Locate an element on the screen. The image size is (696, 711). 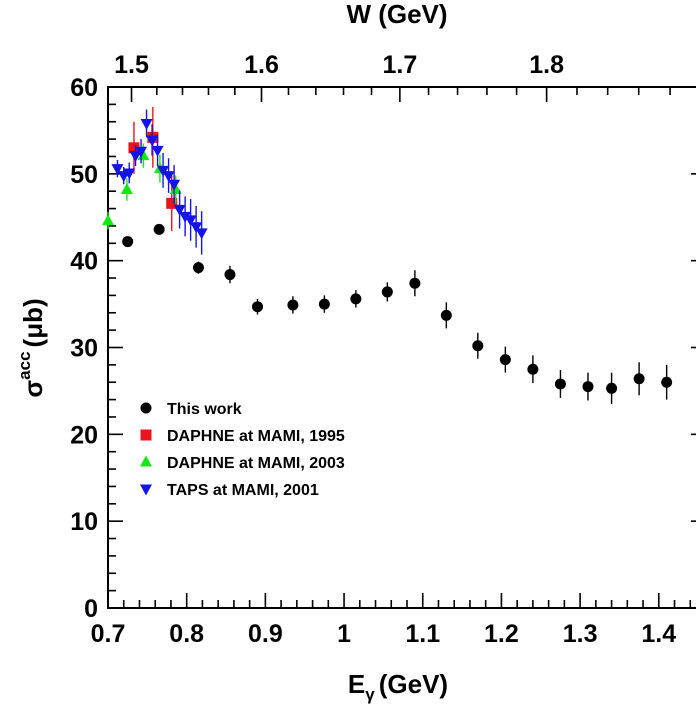
y-tick-label: 40 is located at coordinates (84, 262).